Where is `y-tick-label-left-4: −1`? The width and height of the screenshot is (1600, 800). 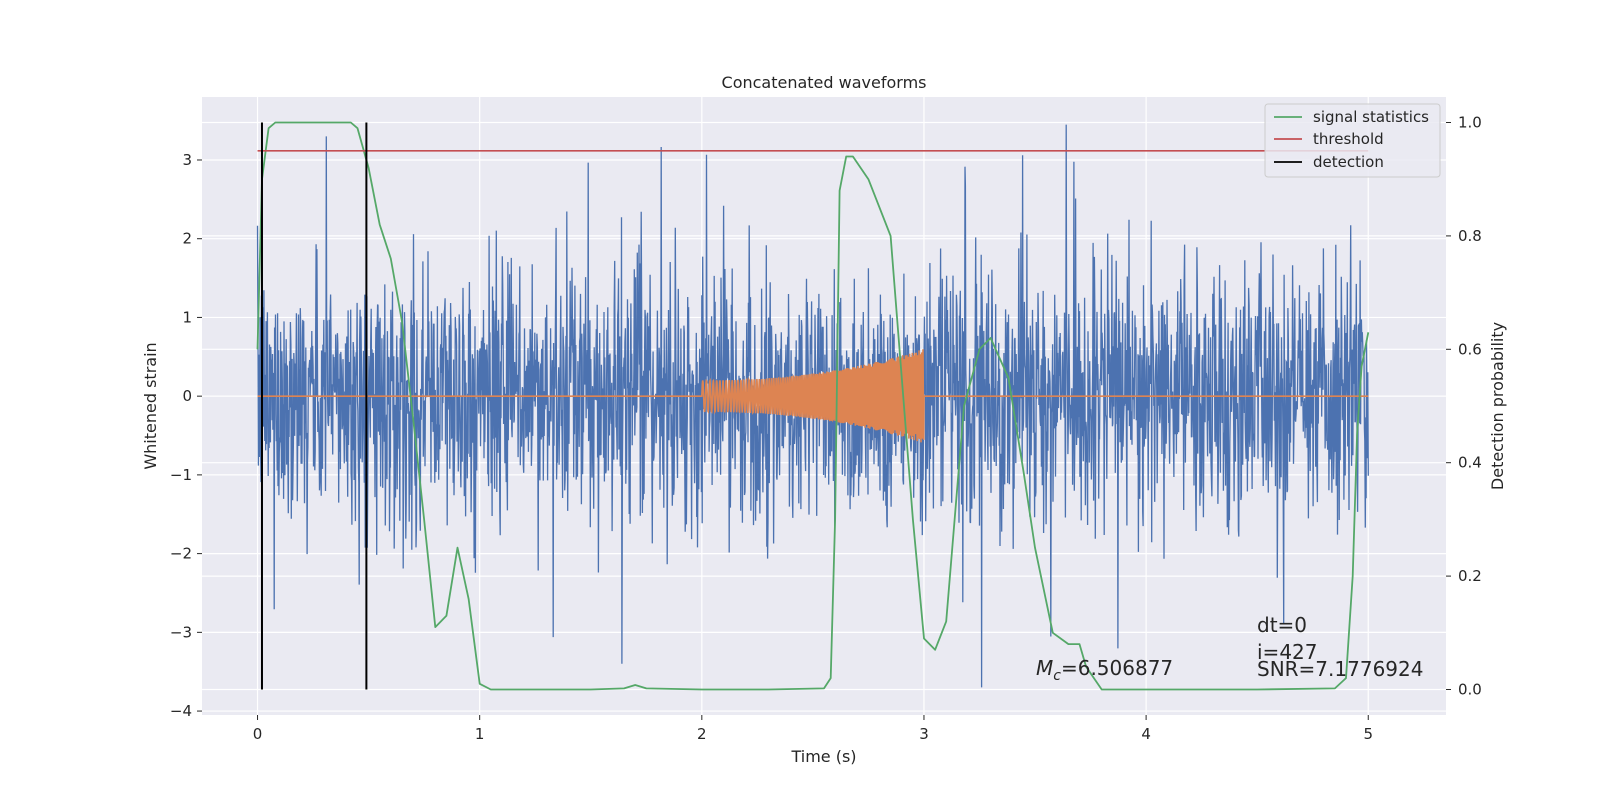
y-tick-label-left-4: −1 is located at coordinates (181, 475).